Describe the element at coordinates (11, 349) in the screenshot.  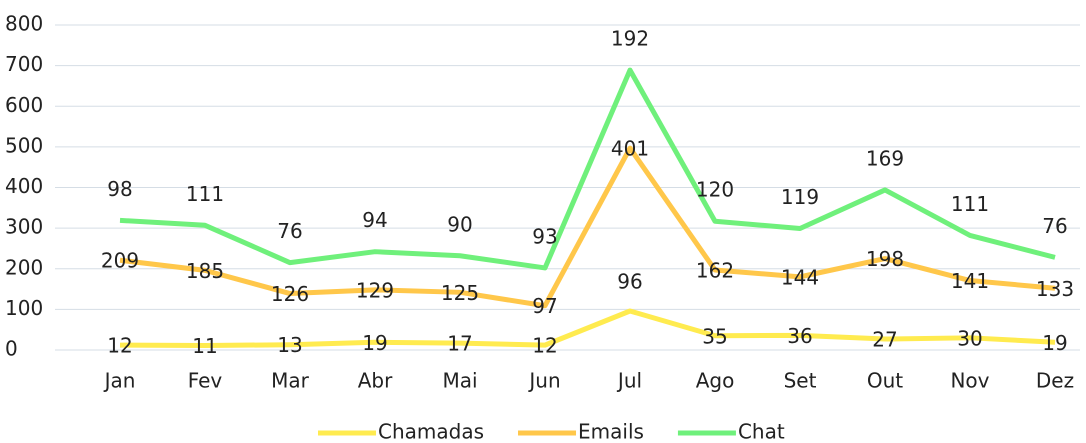
I see `y-tick-label: 0` at that location.